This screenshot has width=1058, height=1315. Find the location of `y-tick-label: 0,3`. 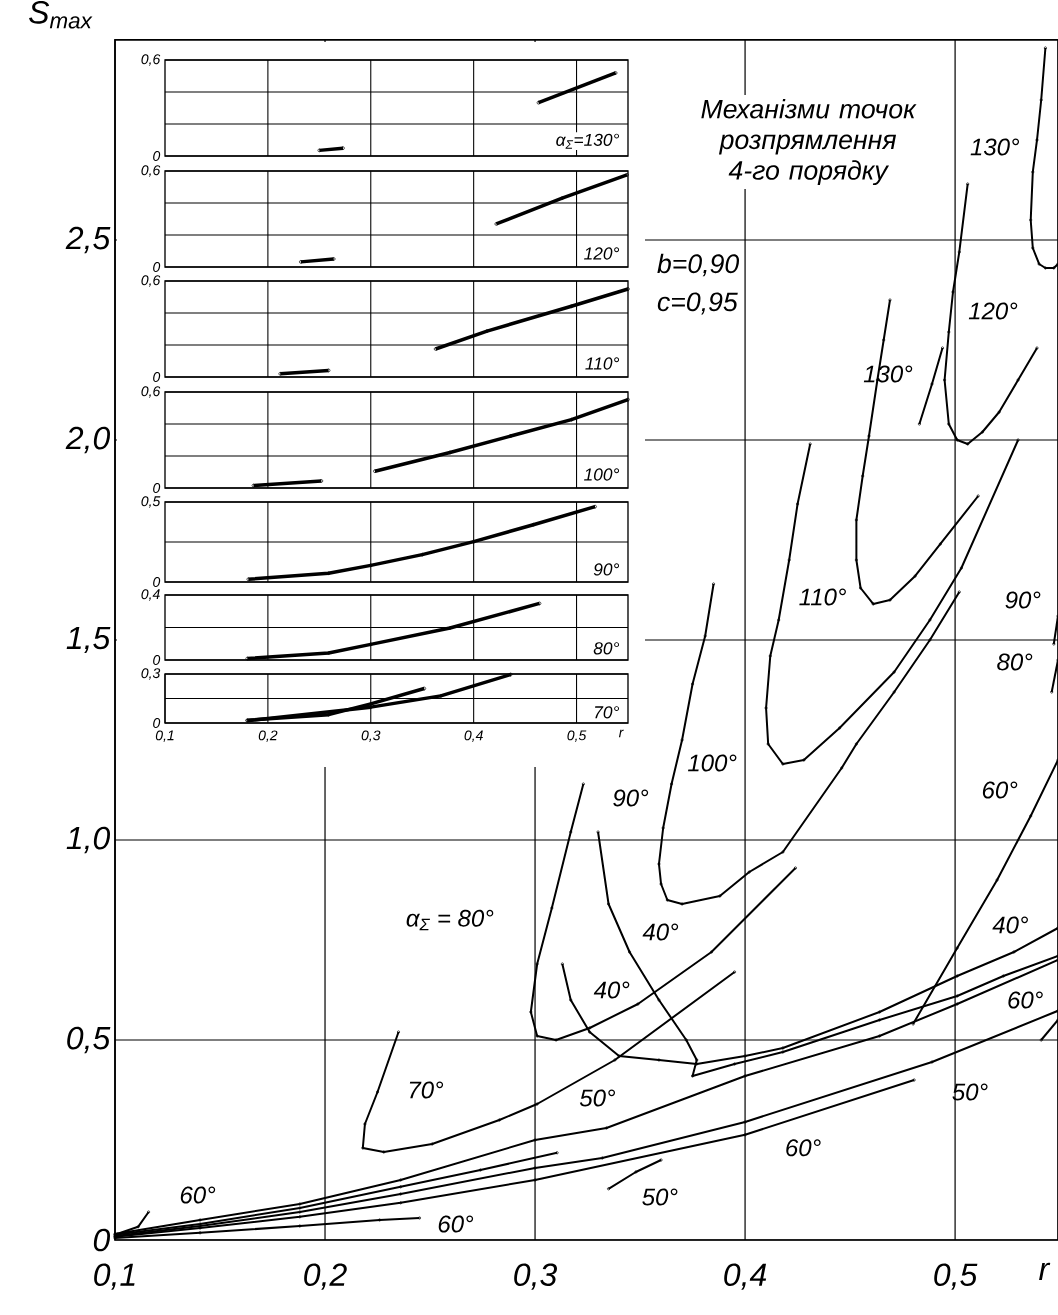

y-tick-label: 0,3 is located at coordinates (151, 674).